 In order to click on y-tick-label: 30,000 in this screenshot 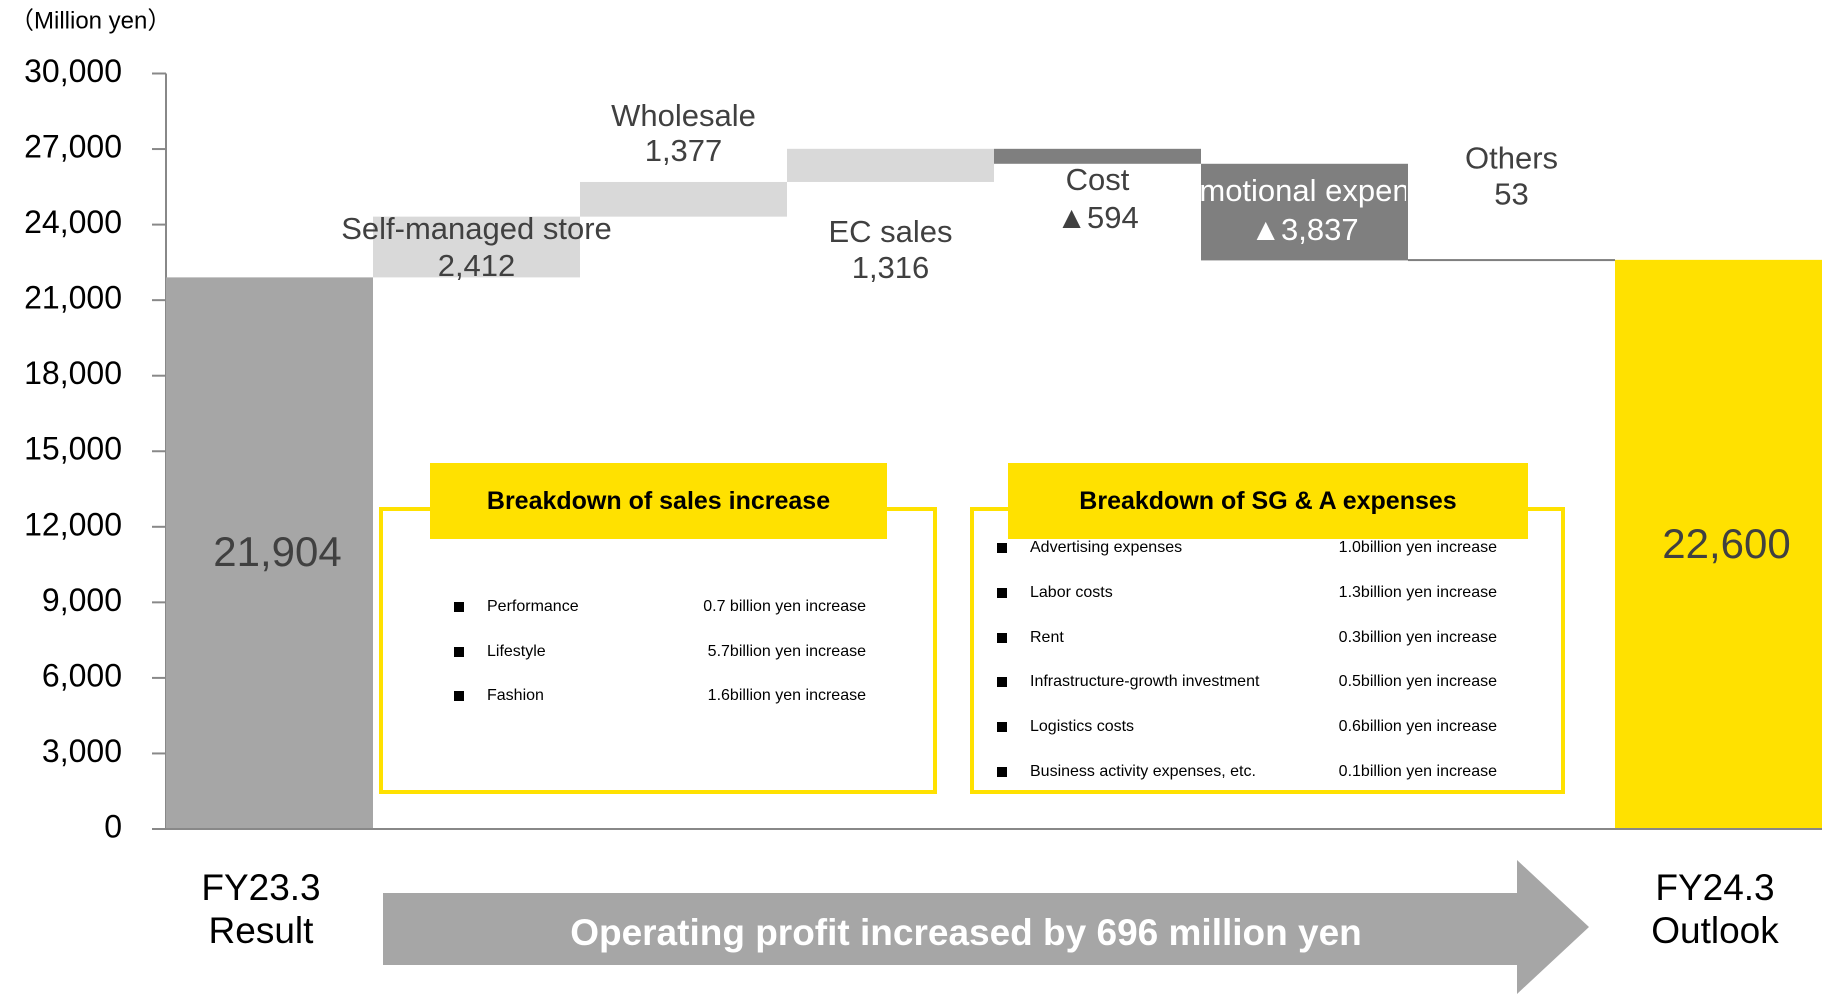, I will do `click(73, 71)`.